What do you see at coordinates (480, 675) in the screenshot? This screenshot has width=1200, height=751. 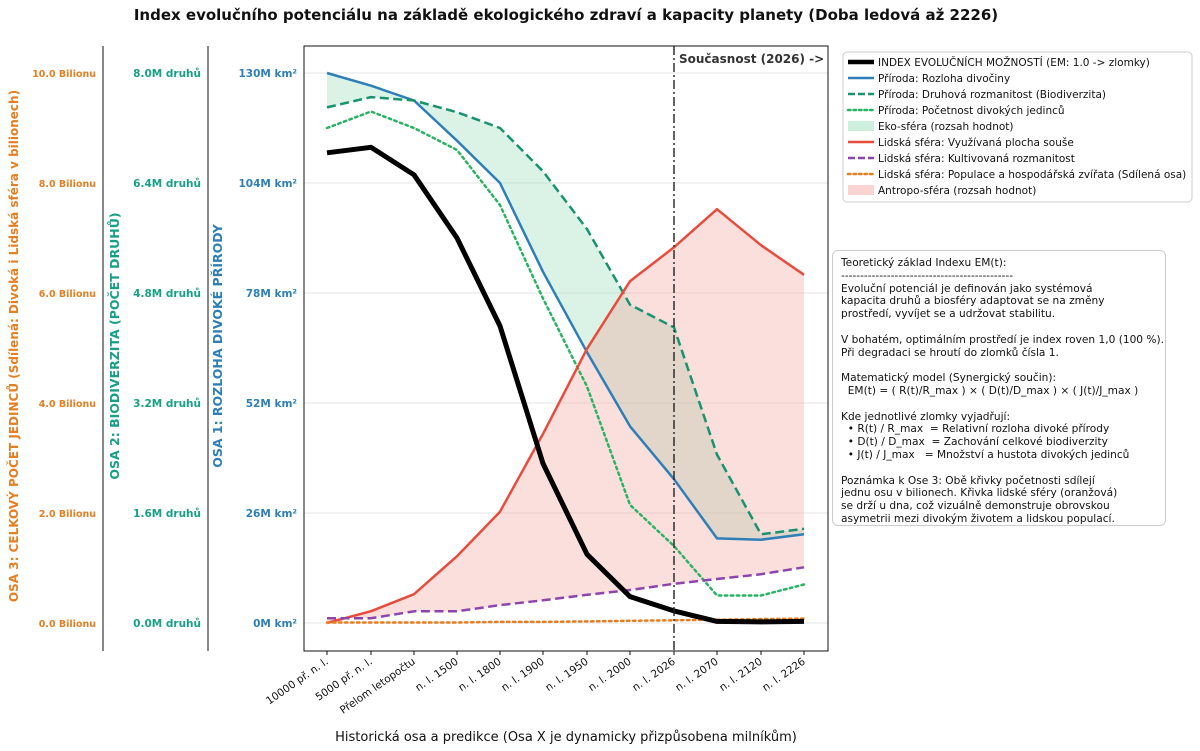 I see `x-tick-label: n. l. 1800` at bounding box center [480, 675].